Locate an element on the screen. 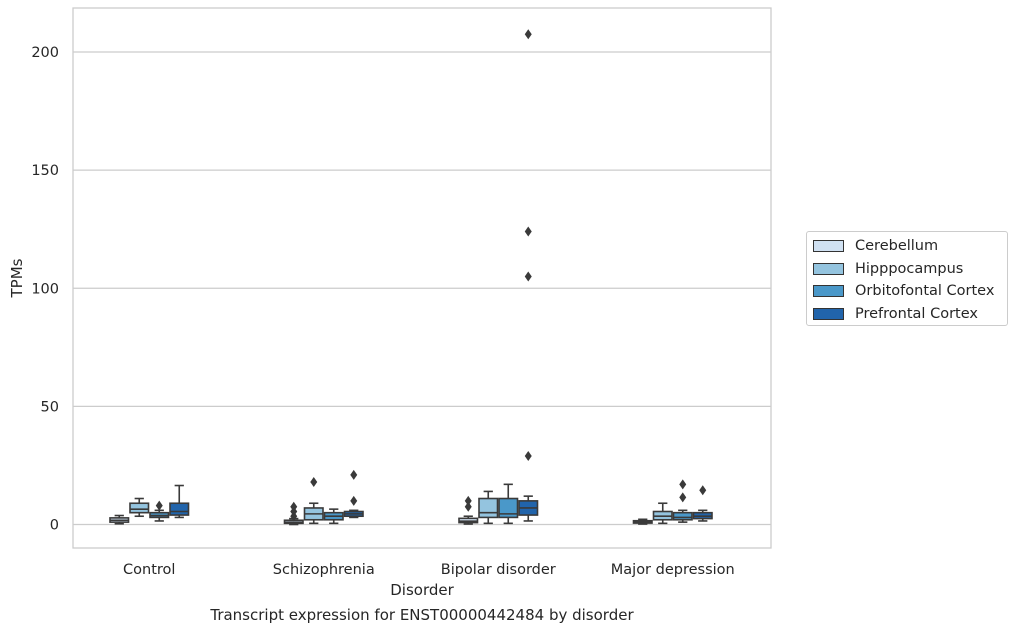  legend-swatch-hippocampus is located at coordinates (828, 269).